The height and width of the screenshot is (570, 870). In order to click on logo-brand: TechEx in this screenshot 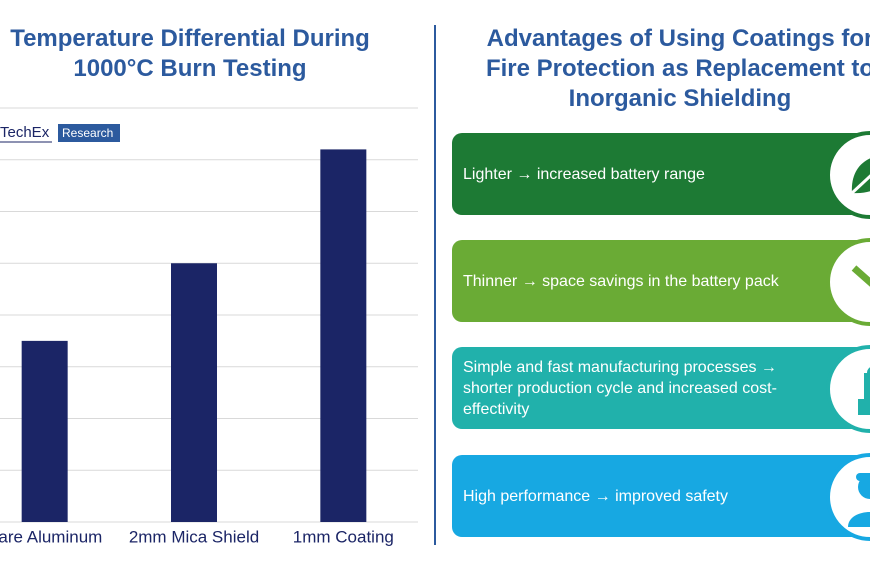, I will do `click(25, 132)`.